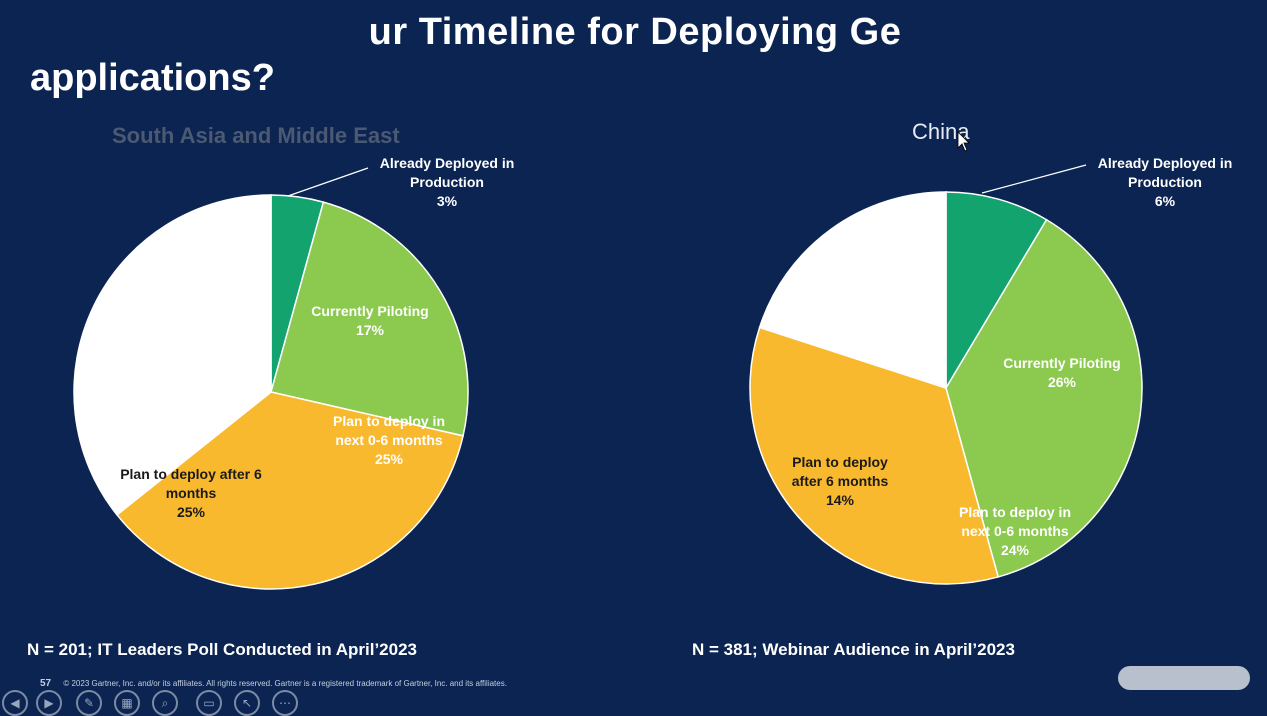 The height and width of the screenshot is (716, 1267). What do you see at coordinates (191, 493) in the screenshot?
I see `label-sa-after-6: Plan to deploy after 6 months 25%` at bounding box center [191, 493].